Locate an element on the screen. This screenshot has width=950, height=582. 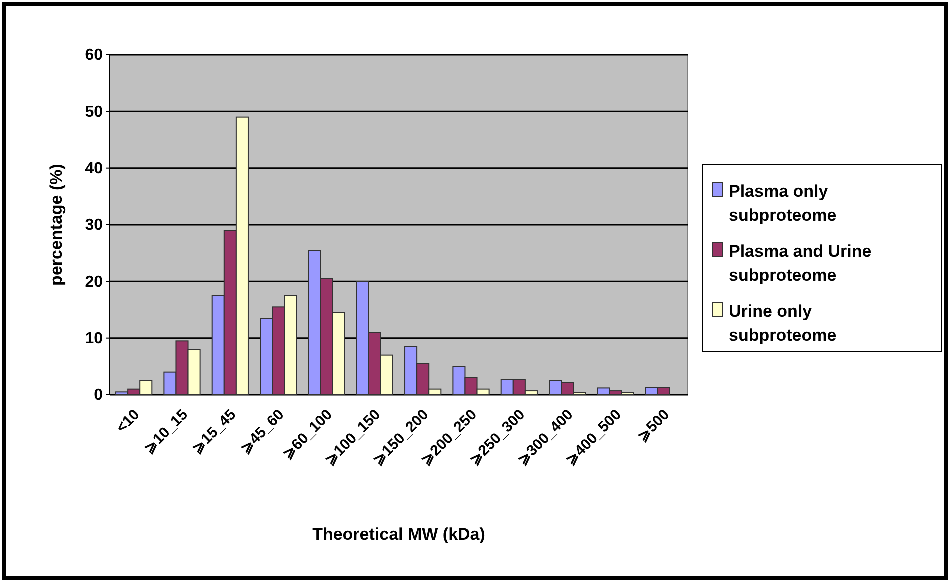
y-tick-label: 20 is located at coordinates (94, 282).